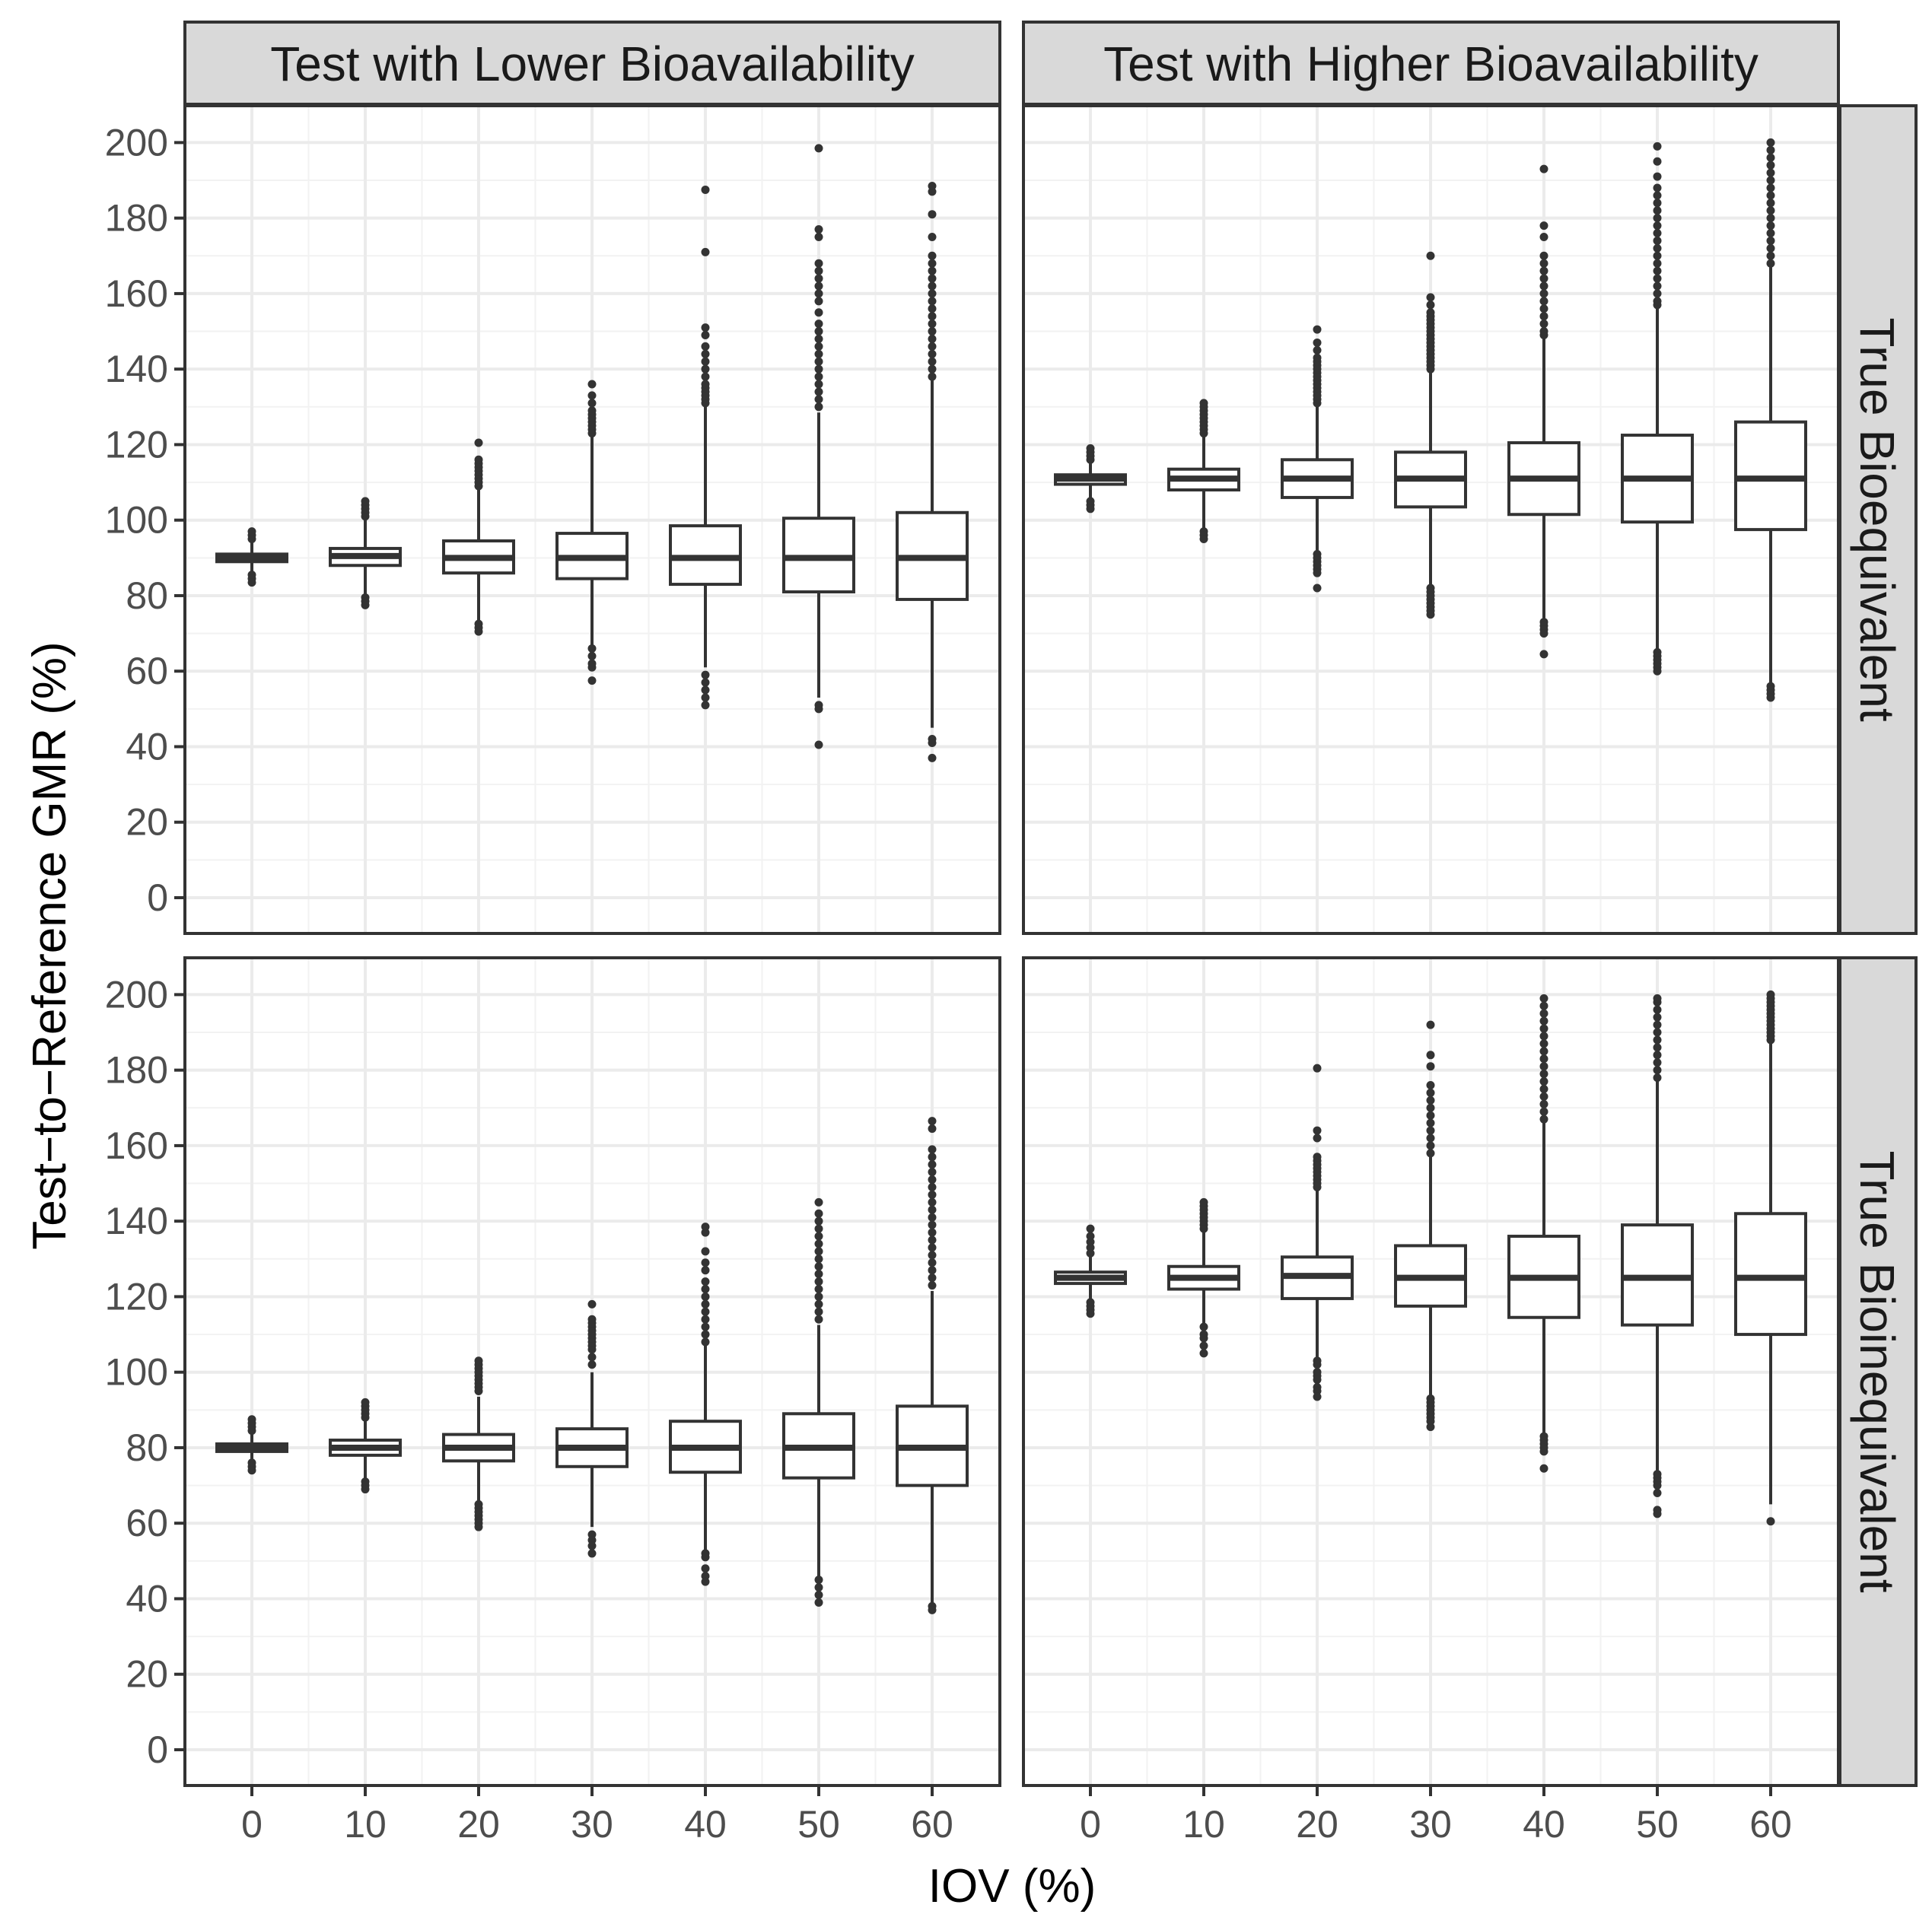 This screenshot has height=1927, width=1932. What do you see at coordinates (136, 1221) in the screenshot?
I see `y-tick-label: 140` at bounding box center [136, 1221].